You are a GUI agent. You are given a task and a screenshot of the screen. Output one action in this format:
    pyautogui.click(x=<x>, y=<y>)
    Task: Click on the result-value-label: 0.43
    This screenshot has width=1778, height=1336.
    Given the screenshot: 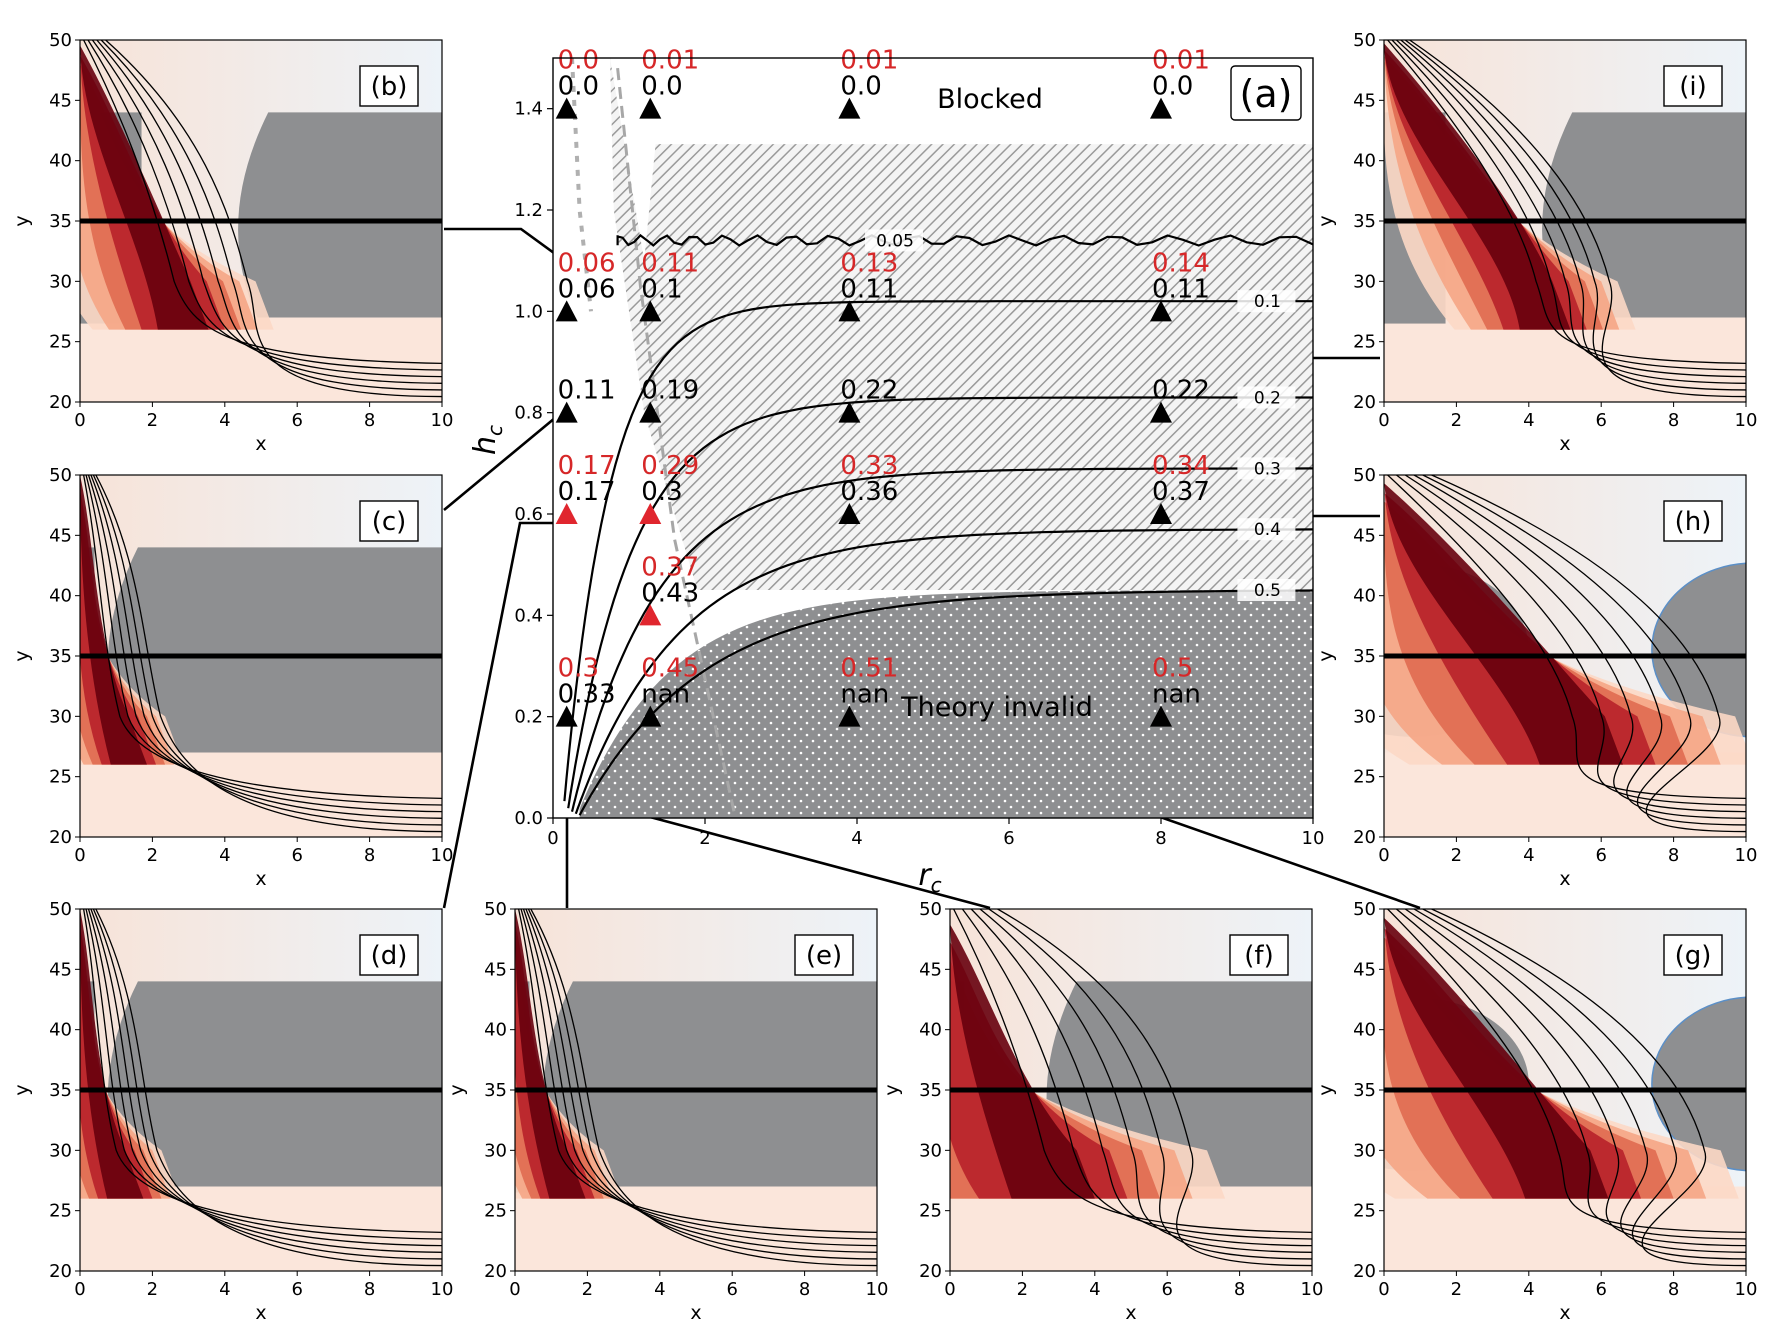 What is the action you would take?
    pyautogui.click(x=670, y=593)
    